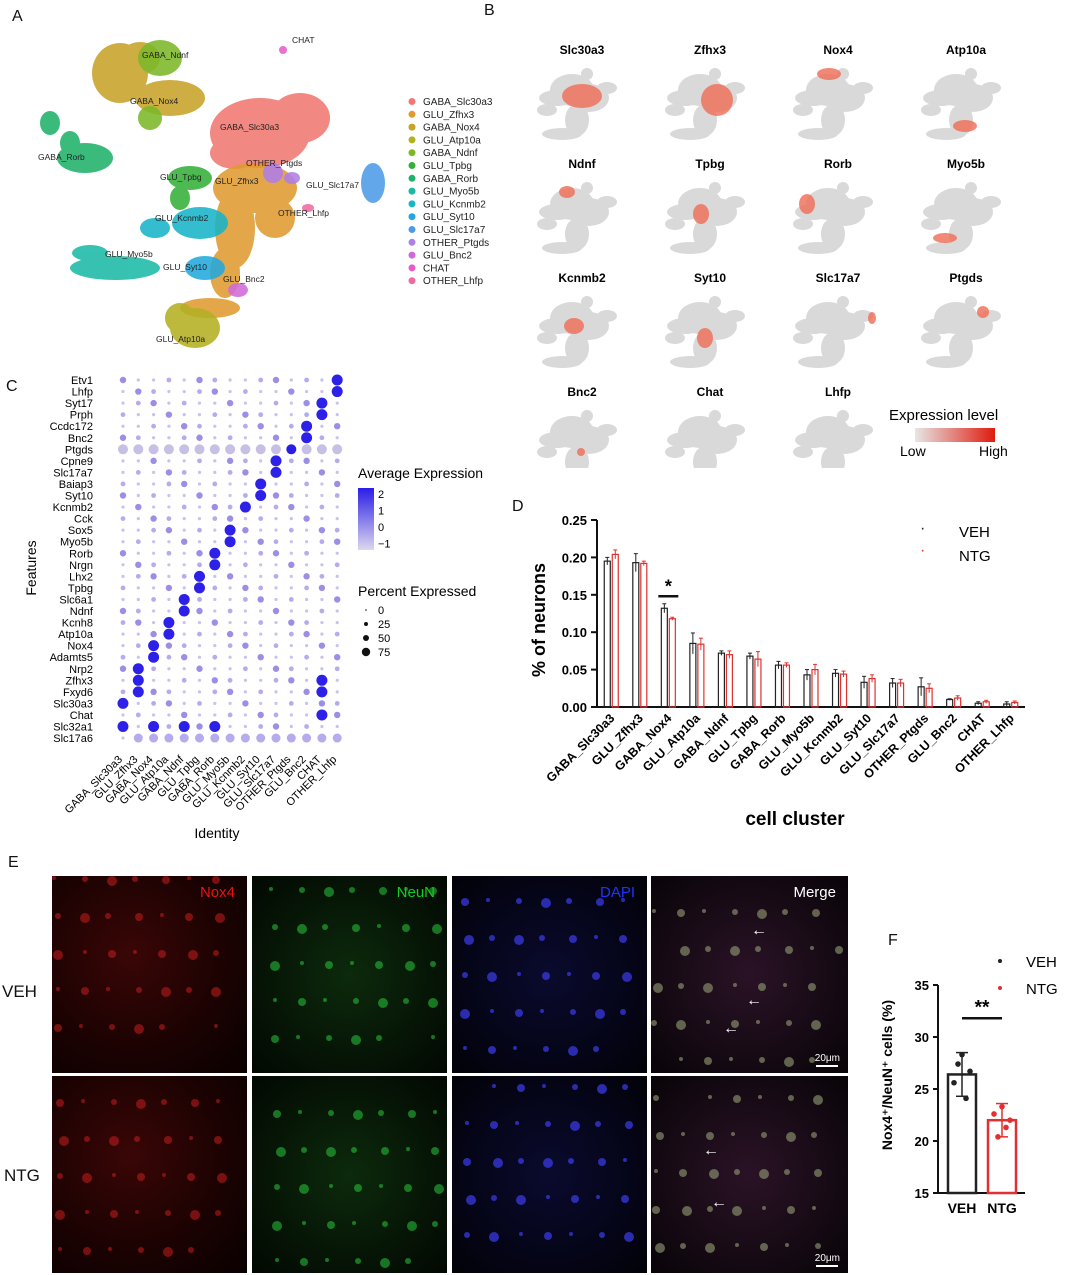  What do you see at coordinates (577, 319) in the screenshot?
I see `feature-plot-kcnmb2: Kcnmb2` at bounding box center [577, 319].